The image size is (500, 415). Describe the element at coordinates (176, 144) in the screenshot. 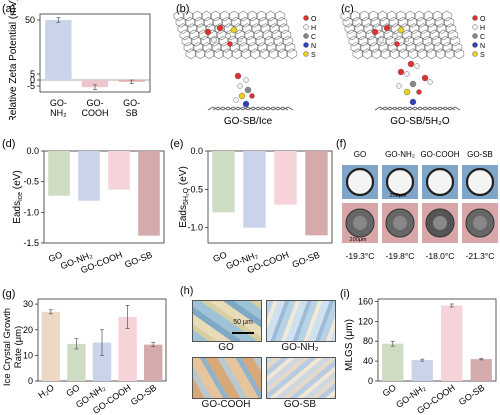

I see `panel-label-e: (e)` at that location.